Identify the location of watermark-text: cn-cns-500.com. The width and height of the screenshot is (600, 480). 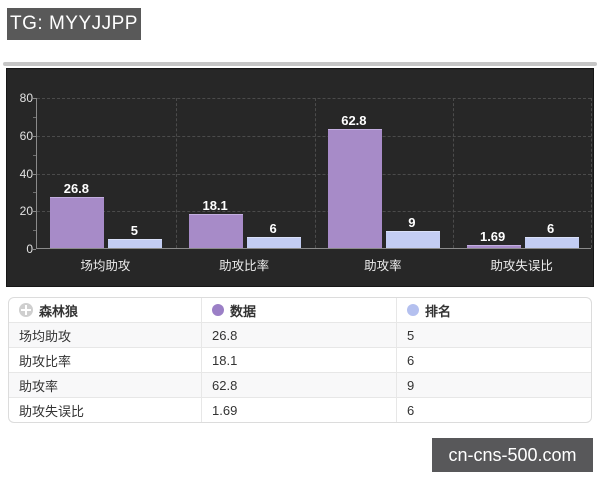
(512, 454).